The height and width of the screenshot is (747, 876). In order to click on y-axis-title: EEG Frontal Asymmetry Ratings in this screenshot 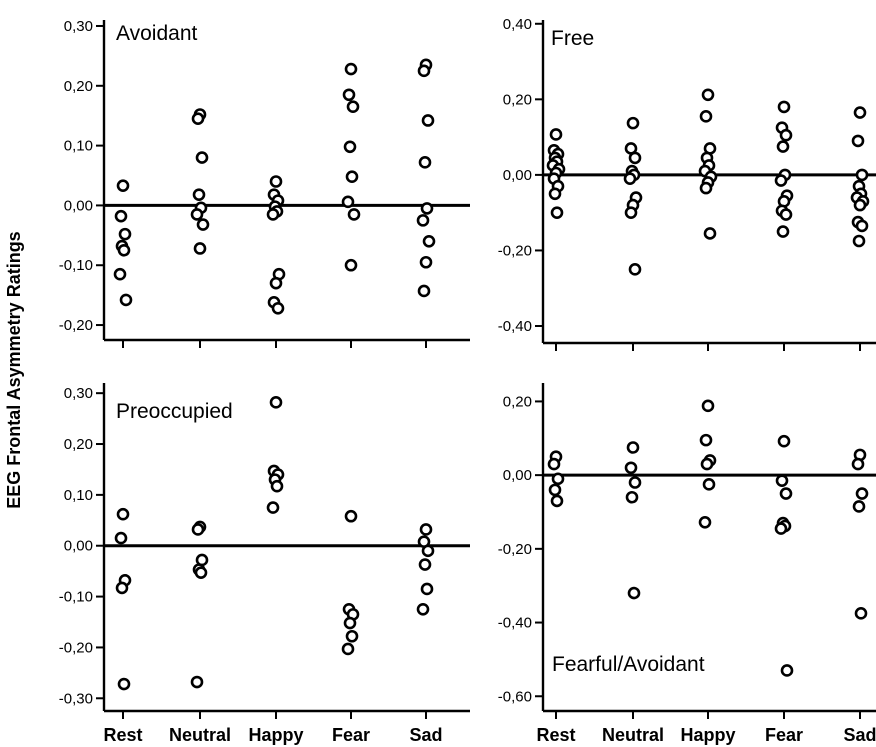, I will do `click(14, 369)`.